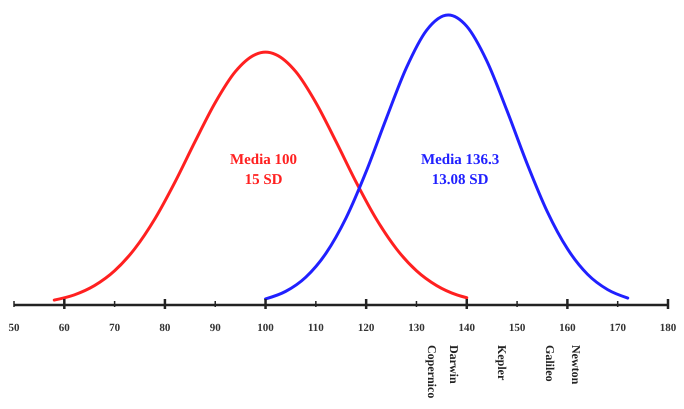  Describe the element at coordinates (550, 363) in the screenshot. I see `text: Galileo` at that location.